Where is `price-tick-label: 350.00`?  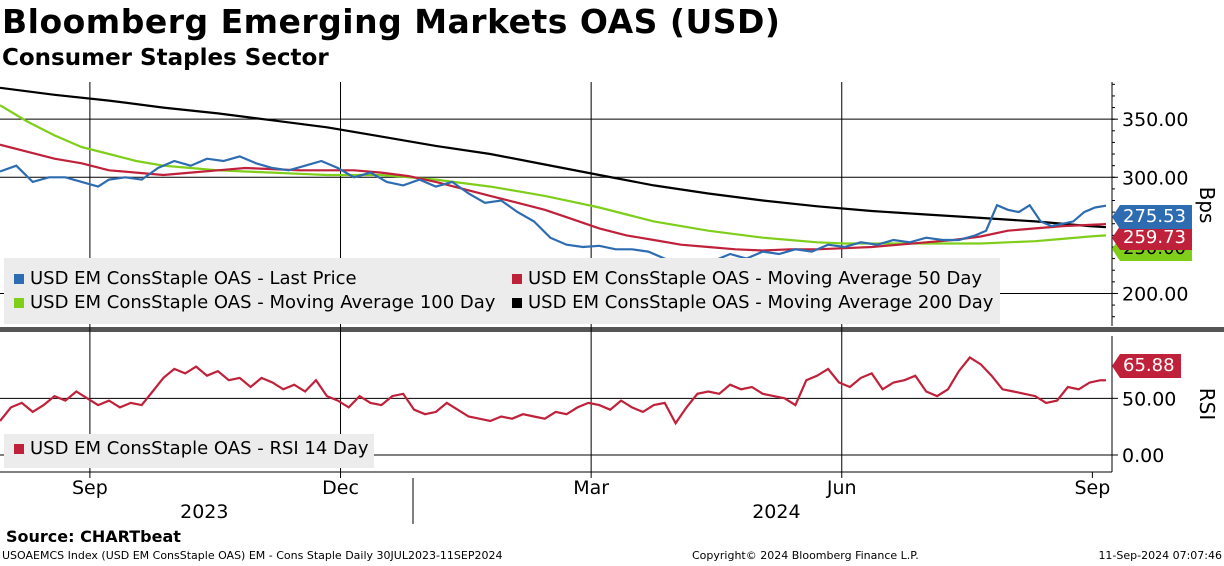 price-tick-label: 350.00 is located at coordinates (1155, 120).